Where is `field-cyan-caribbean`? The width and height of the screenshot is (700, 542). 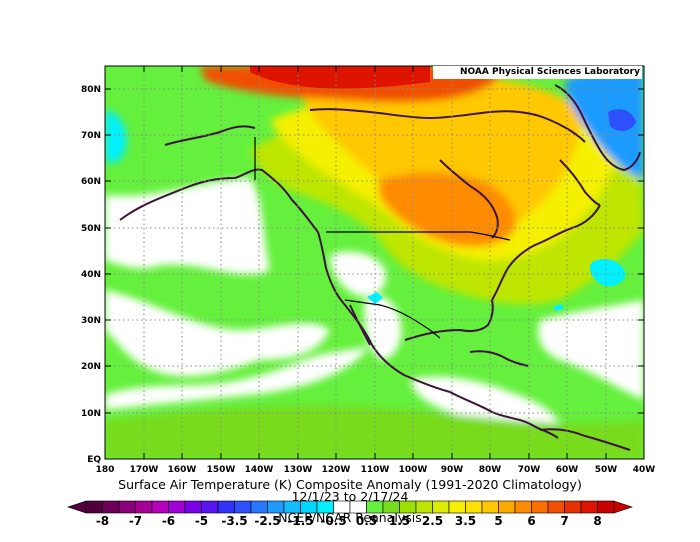 field-cyan-caribbean is located at coordinates (558, 307).